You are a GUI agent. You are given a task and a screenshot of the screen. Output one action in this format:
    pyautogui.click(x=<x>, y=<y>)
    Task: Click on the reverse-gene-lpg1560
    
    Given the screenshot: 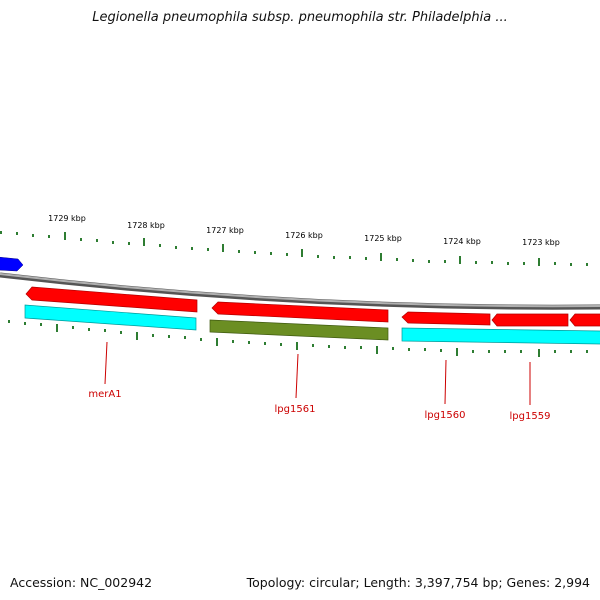 What is the action you would take?
    pyautogui.click(x=500, y=336)
    